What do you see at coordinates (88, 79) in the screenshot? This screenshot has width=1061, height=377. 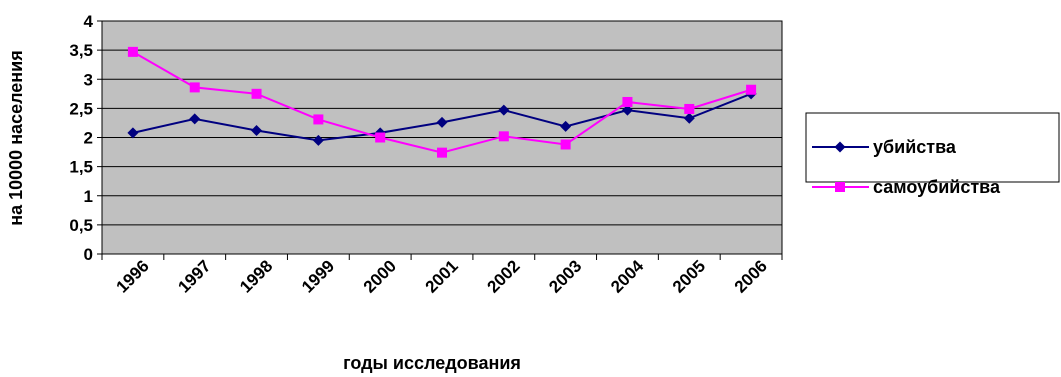 I see `y-tick-label: 3` at bounding box center [88, 79].